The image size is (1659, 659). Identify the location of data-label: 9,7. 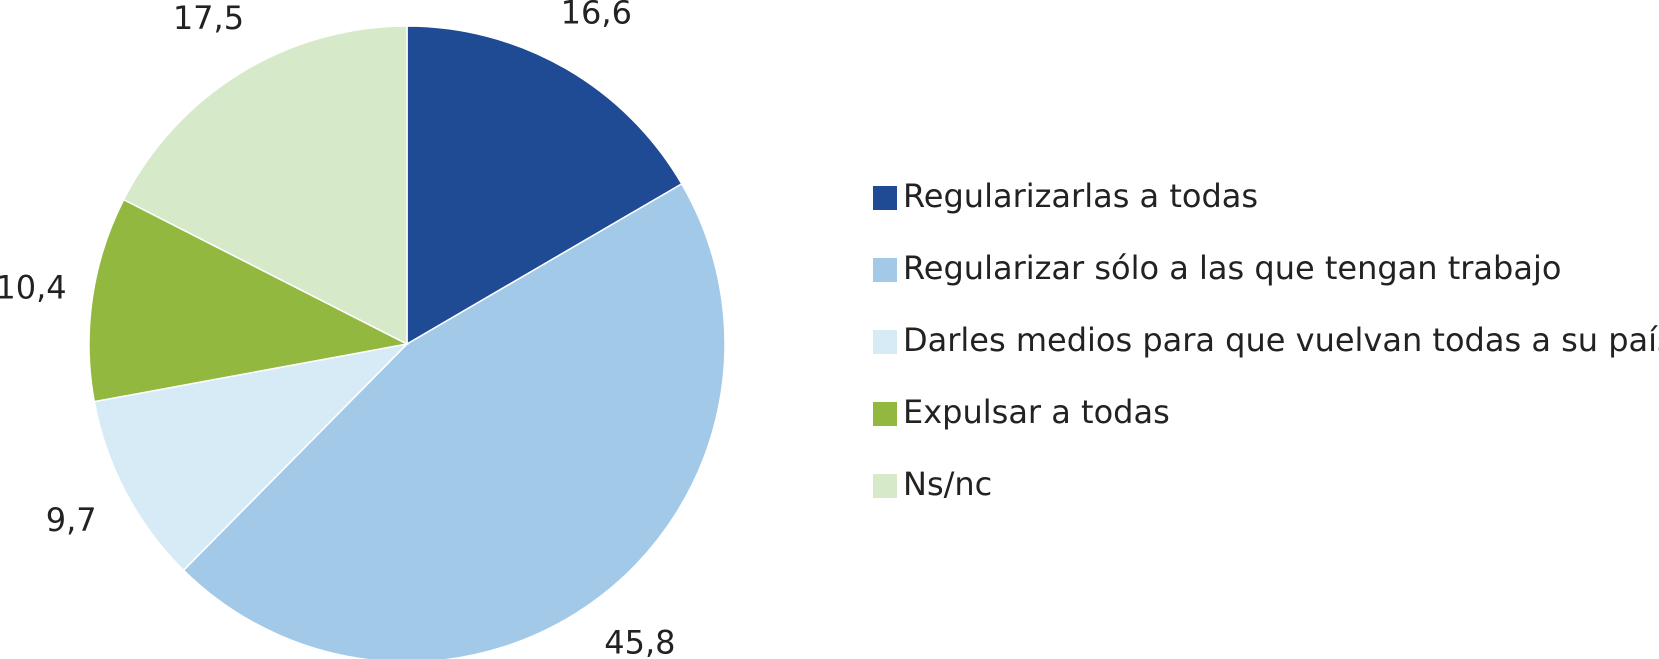
(71, 520).